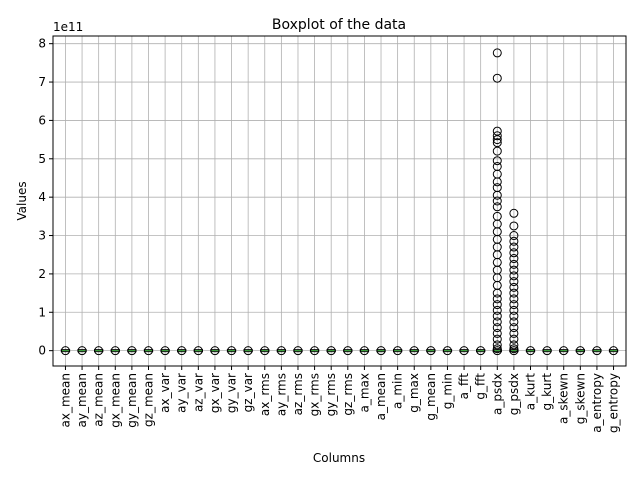  I want to click on y-axis: 0 1 2 3 4 5 6 7 8, so click(45, 197).